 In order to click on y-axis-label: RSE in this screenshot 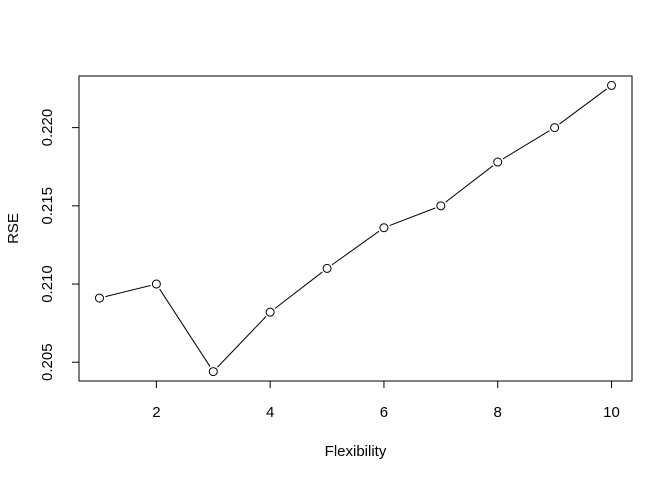, I will do `click(13, 228)`.